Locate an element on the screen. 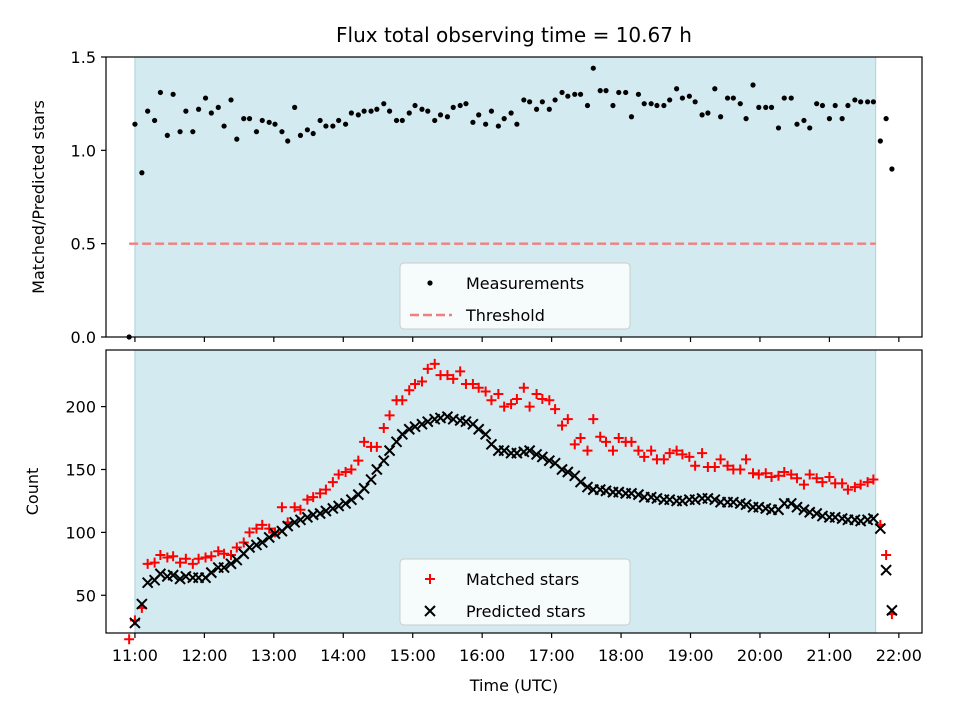 The image size is (960, 720). y-axis-label: Matched/Predicted stars is located at coordinates (38, 197).